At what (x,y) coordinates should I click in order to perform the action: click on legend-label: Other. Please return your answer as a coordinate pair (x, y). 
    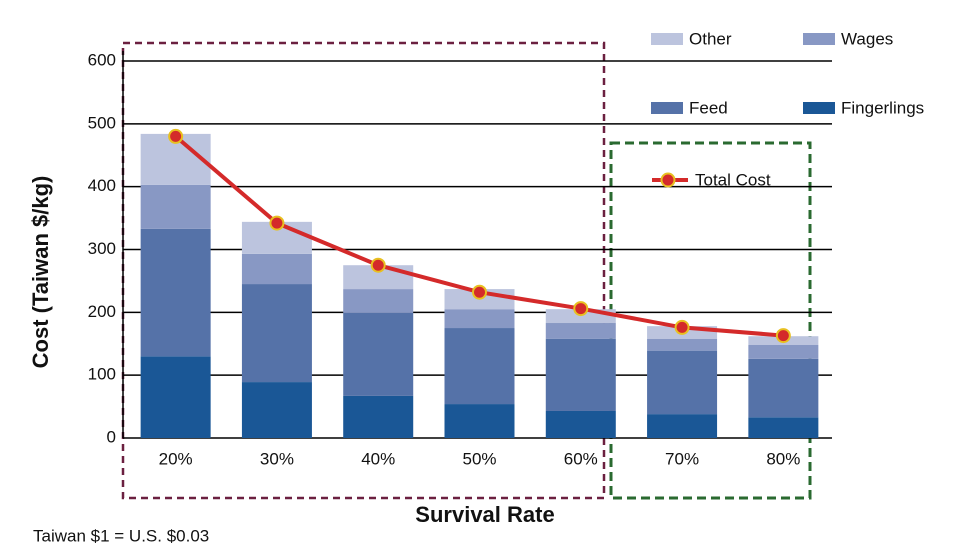
    Looking at the image, I should click on (710, 38).